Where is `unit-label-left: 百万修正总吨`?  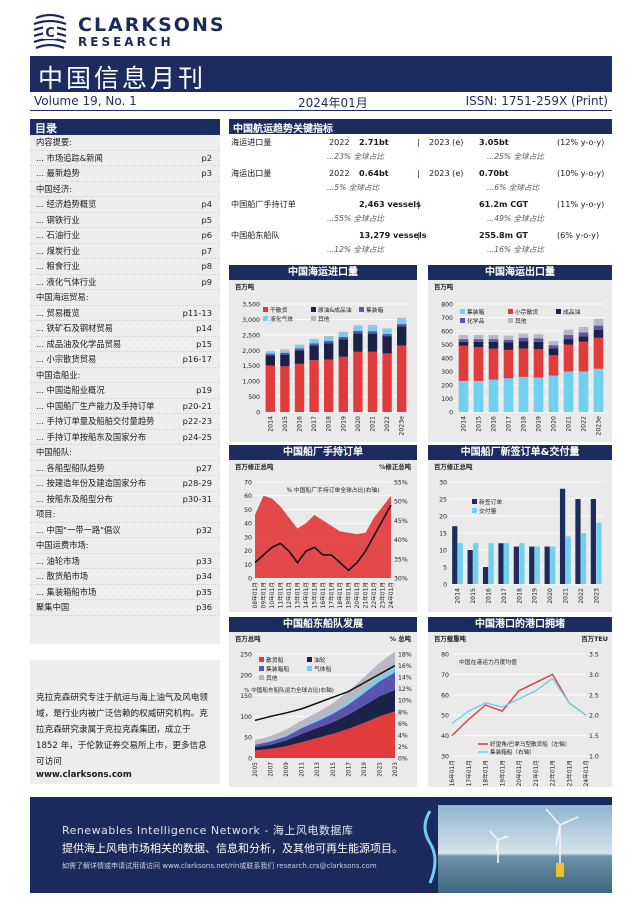
unit-label-left: 百万修正总吨 is located at coordinates (254, 466).